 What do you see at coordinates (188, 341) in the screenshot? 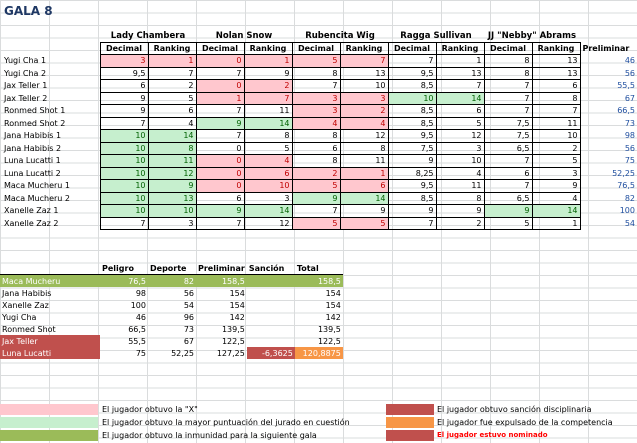
I see `summary-cell: 67` at bounding box center [188, 341].